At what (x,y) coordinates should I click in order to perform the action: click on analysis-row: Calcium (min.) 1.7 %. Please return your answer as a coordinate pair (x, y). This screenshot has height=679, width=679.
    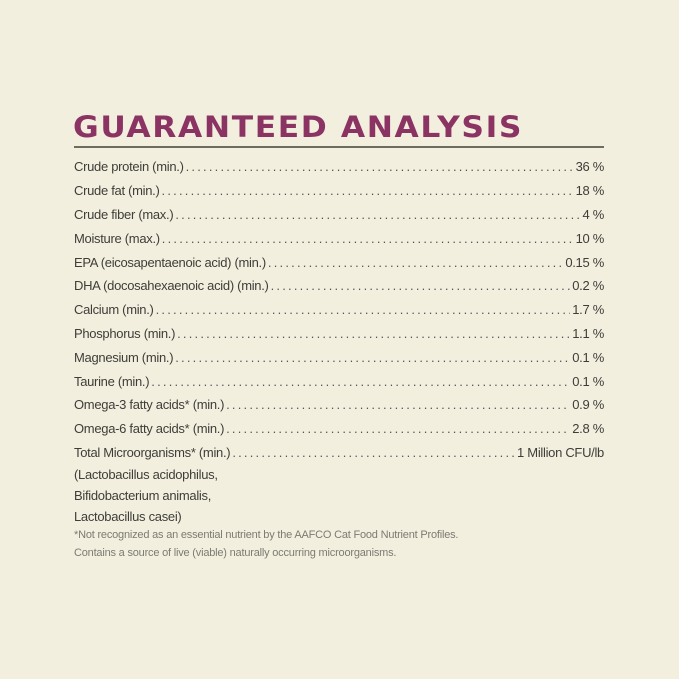
    Looking at the image, I should click on (339, 310).